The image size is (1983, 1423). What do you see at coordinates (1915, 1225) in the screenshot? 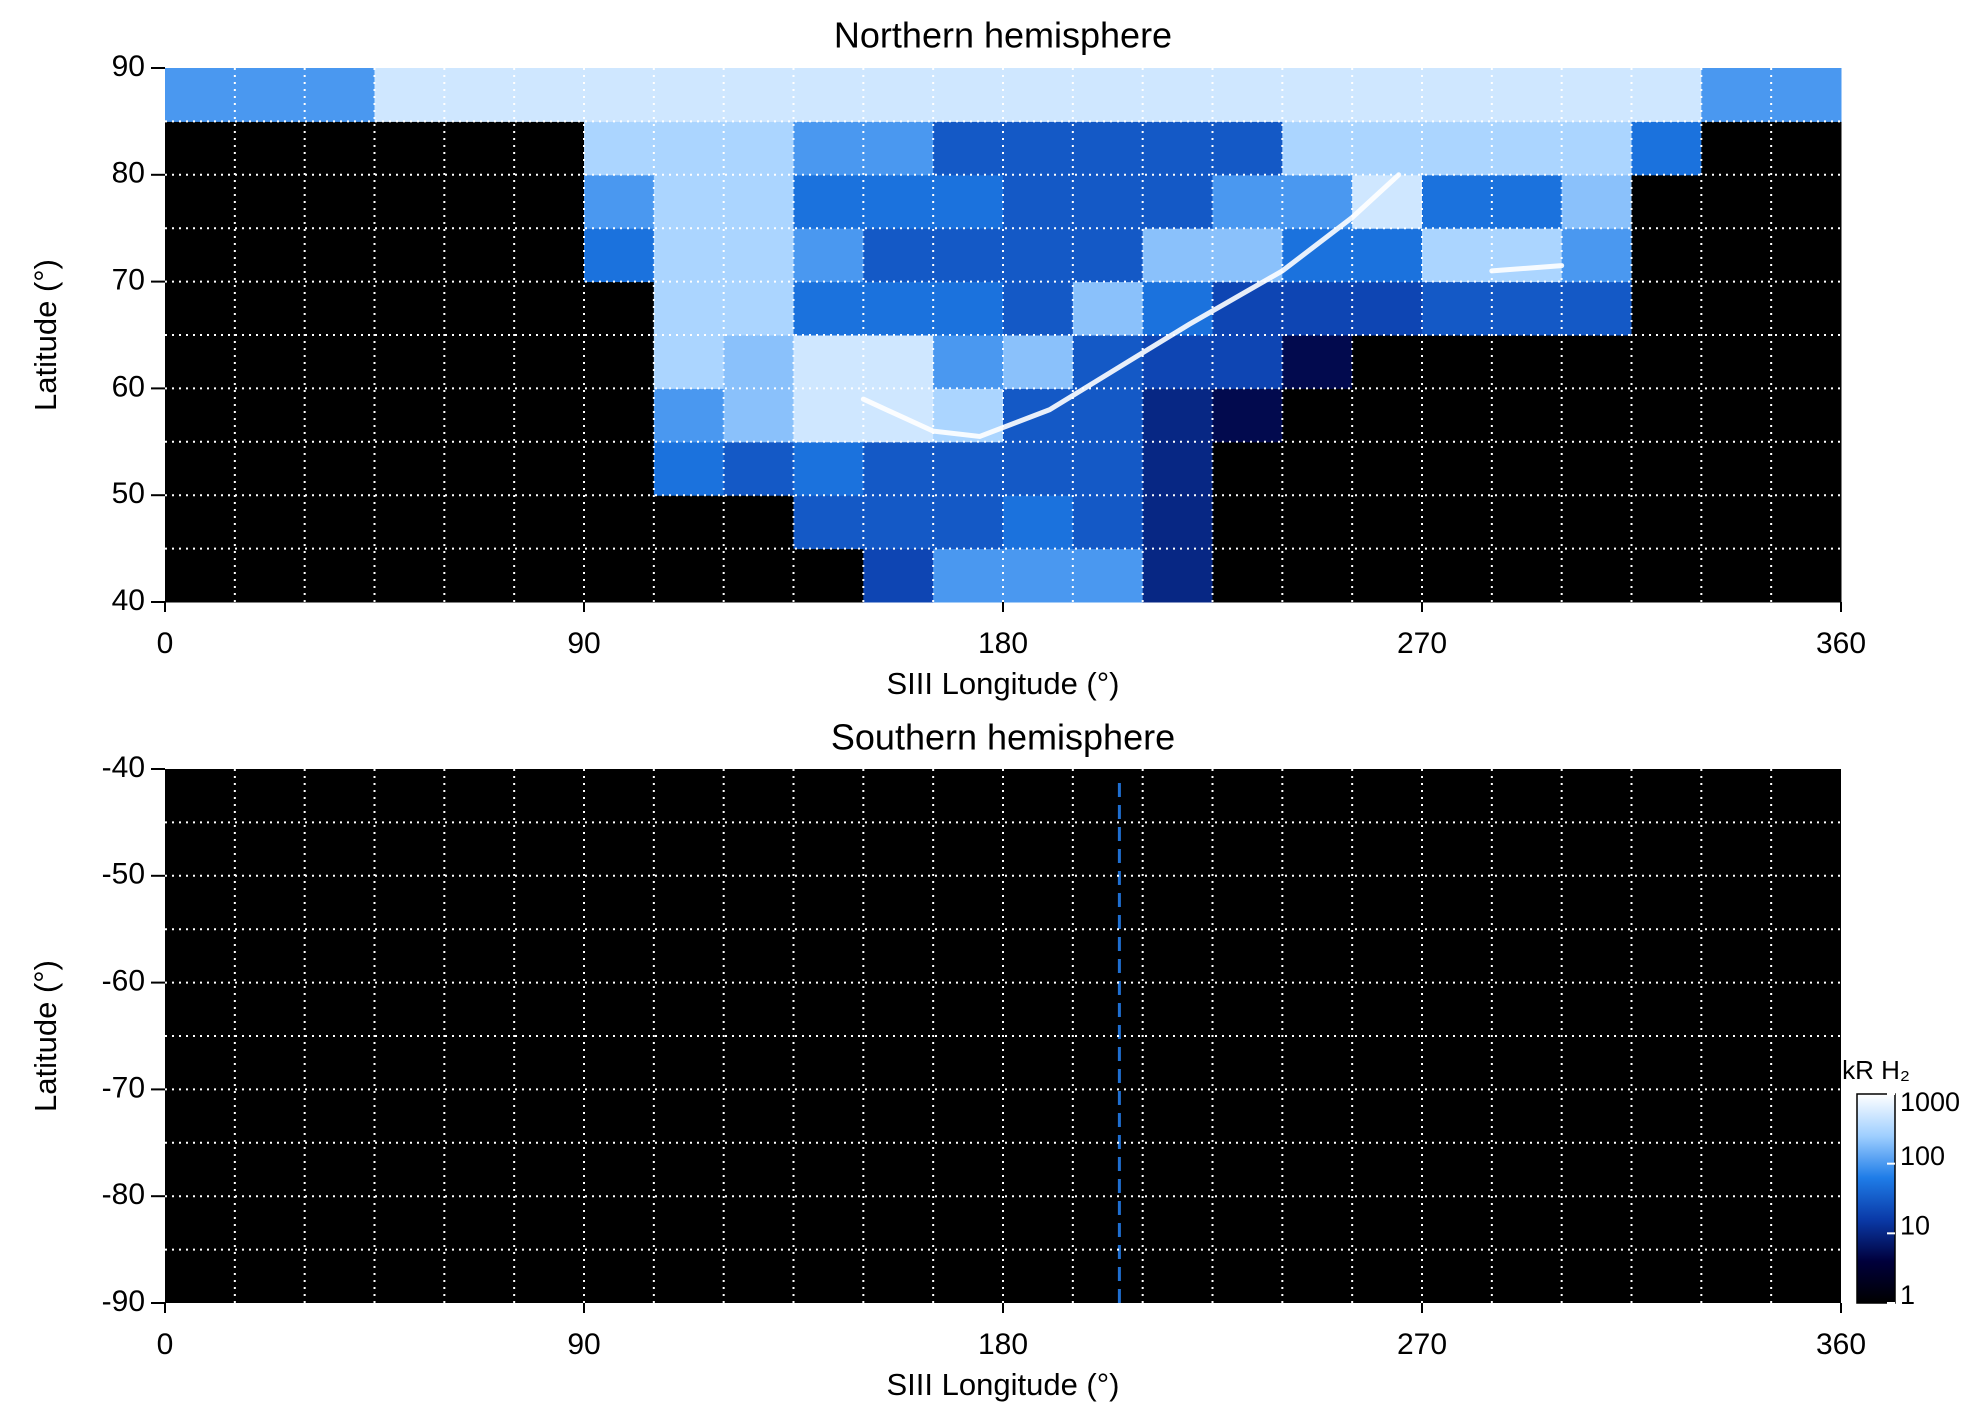
I see `colorbar-tick-label: 10` at bounding box center [1915, 1225].